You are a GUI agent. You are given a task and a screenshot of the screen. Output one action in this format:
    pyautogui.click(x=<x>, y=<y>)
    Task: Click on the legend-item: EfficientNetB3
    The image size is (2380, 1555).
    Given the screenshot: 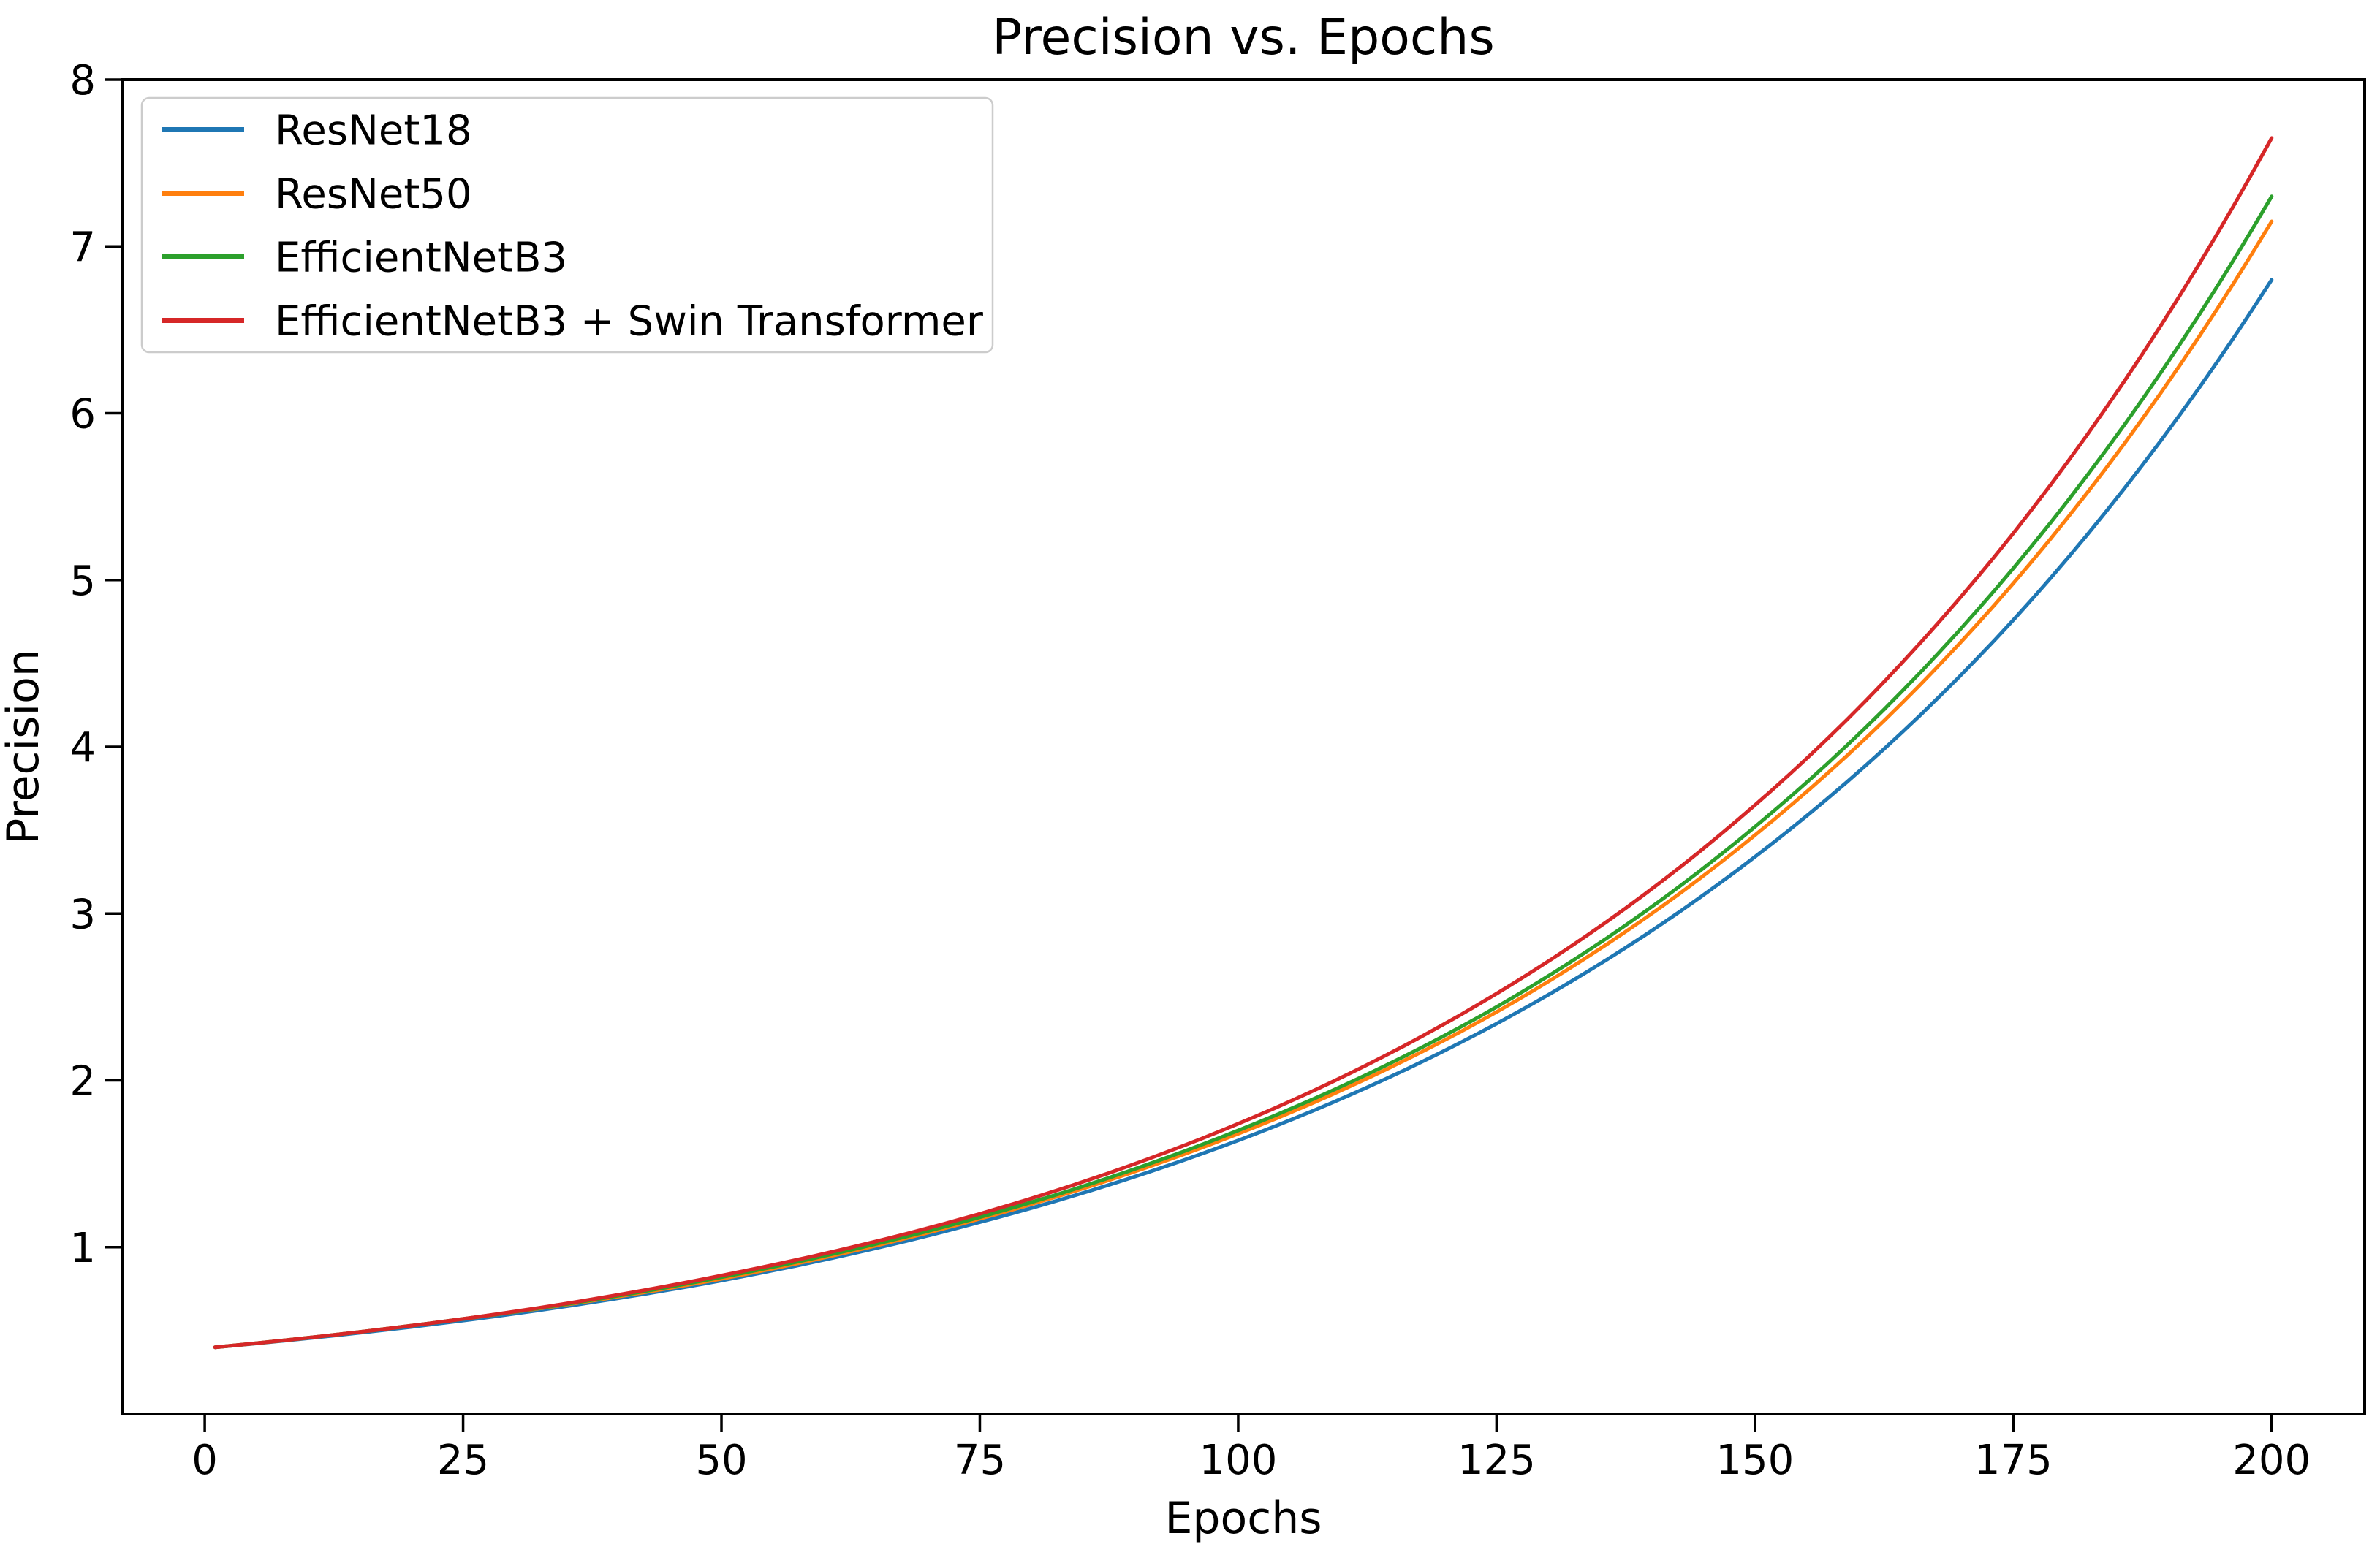 What is the action you would take?
    pyautogui.click(x=364, y=258)
    